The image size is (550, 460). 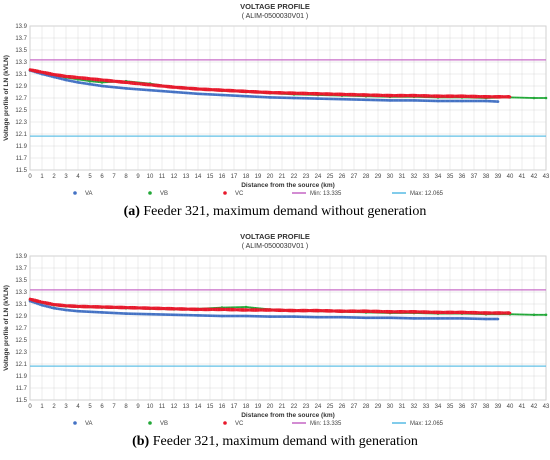 What do you see at coordinates (426, 177) in the screenshot?
I see `x-tick-label: 33` at bounding box center [426, 177].